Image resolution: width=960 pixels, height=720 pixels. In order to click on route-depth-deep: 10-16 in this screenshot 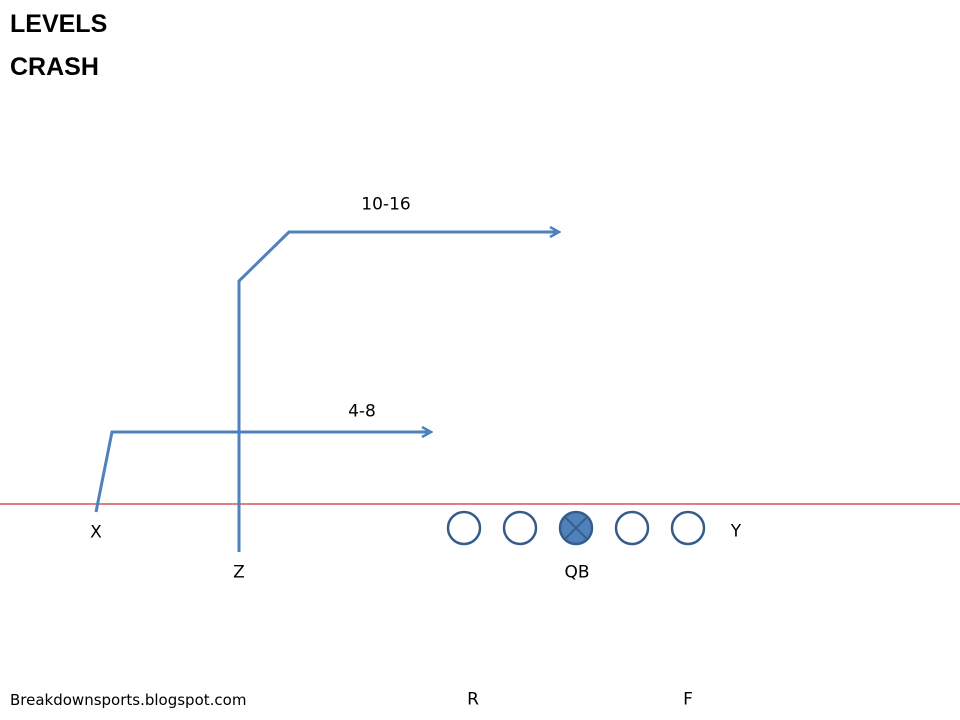, I will do `click(386, 204)`.